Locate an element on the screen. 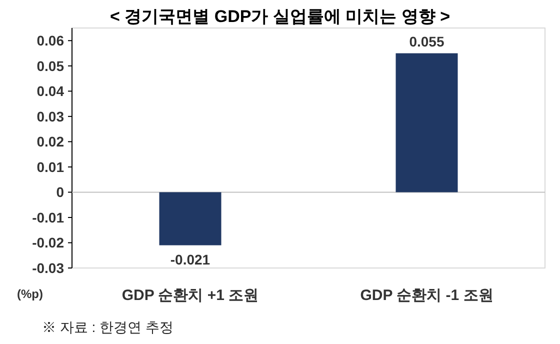  y-tick-label: 0.04 is located at coordinates (50, 91).